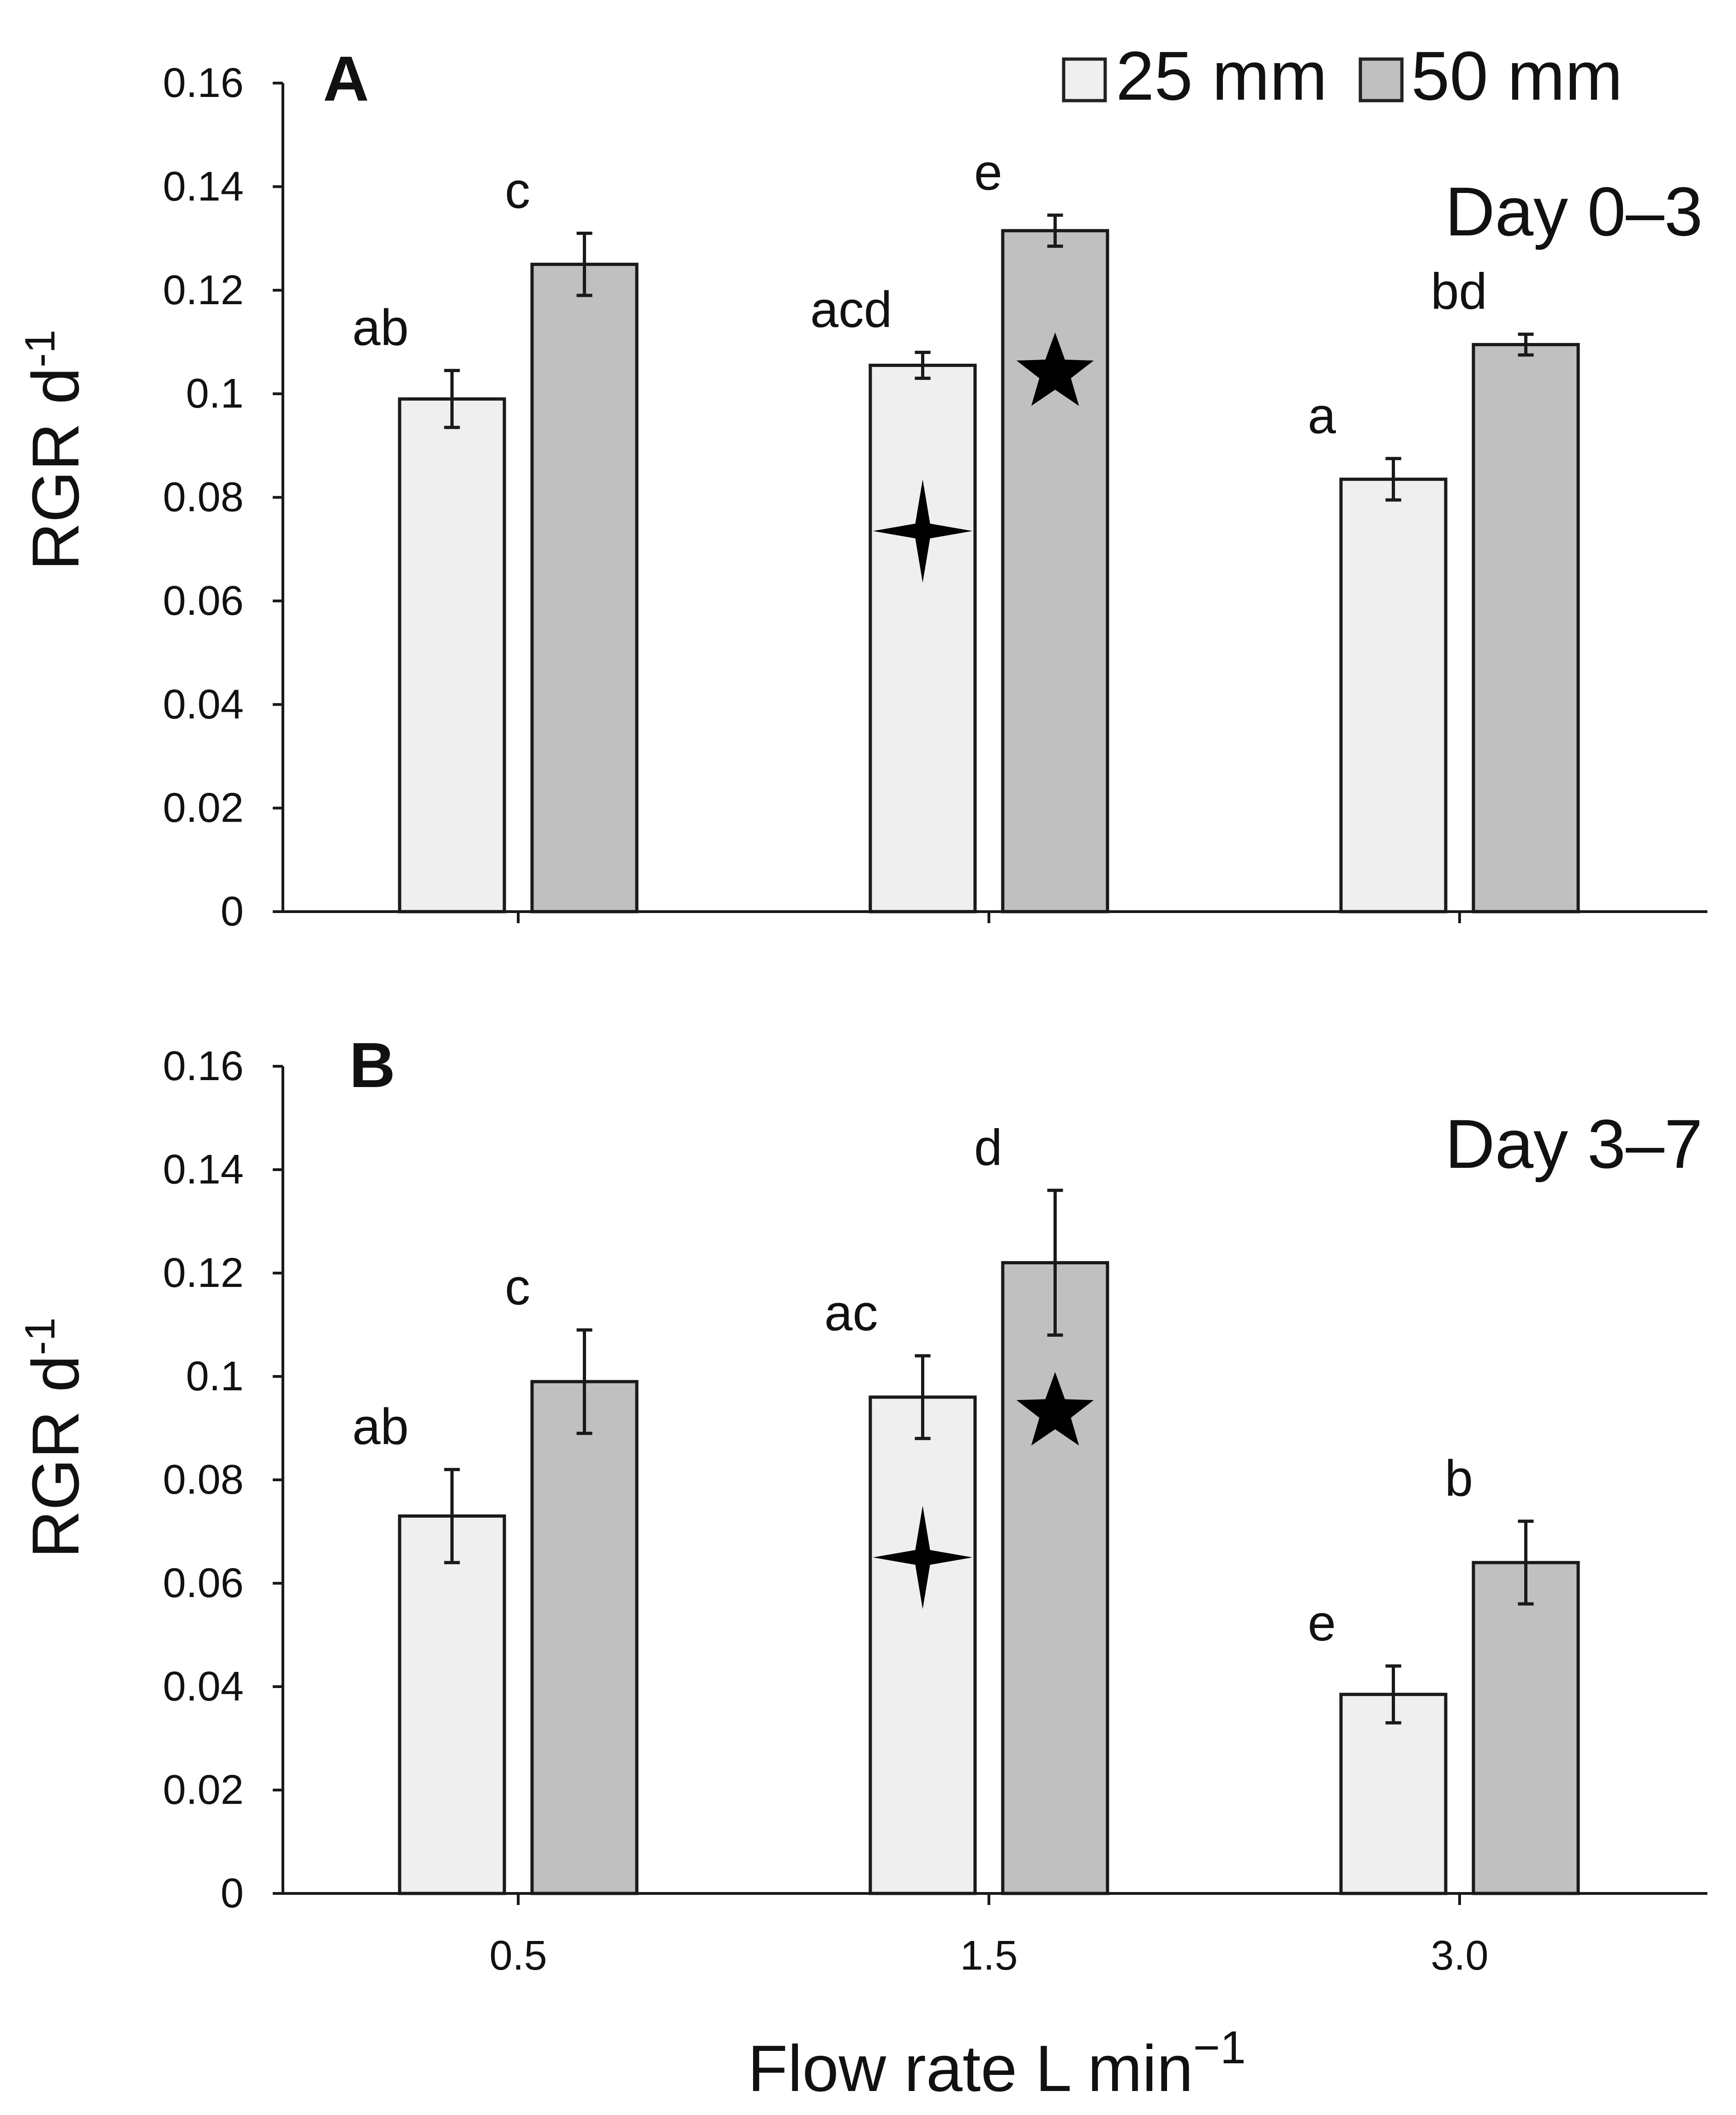 This screenshot has width=1736, height=2115. What do you see at coordinates (1516, 75) in the screenshot?
I see `legend-label-50mm: 50 mm` at bounding box center [1516, 75].